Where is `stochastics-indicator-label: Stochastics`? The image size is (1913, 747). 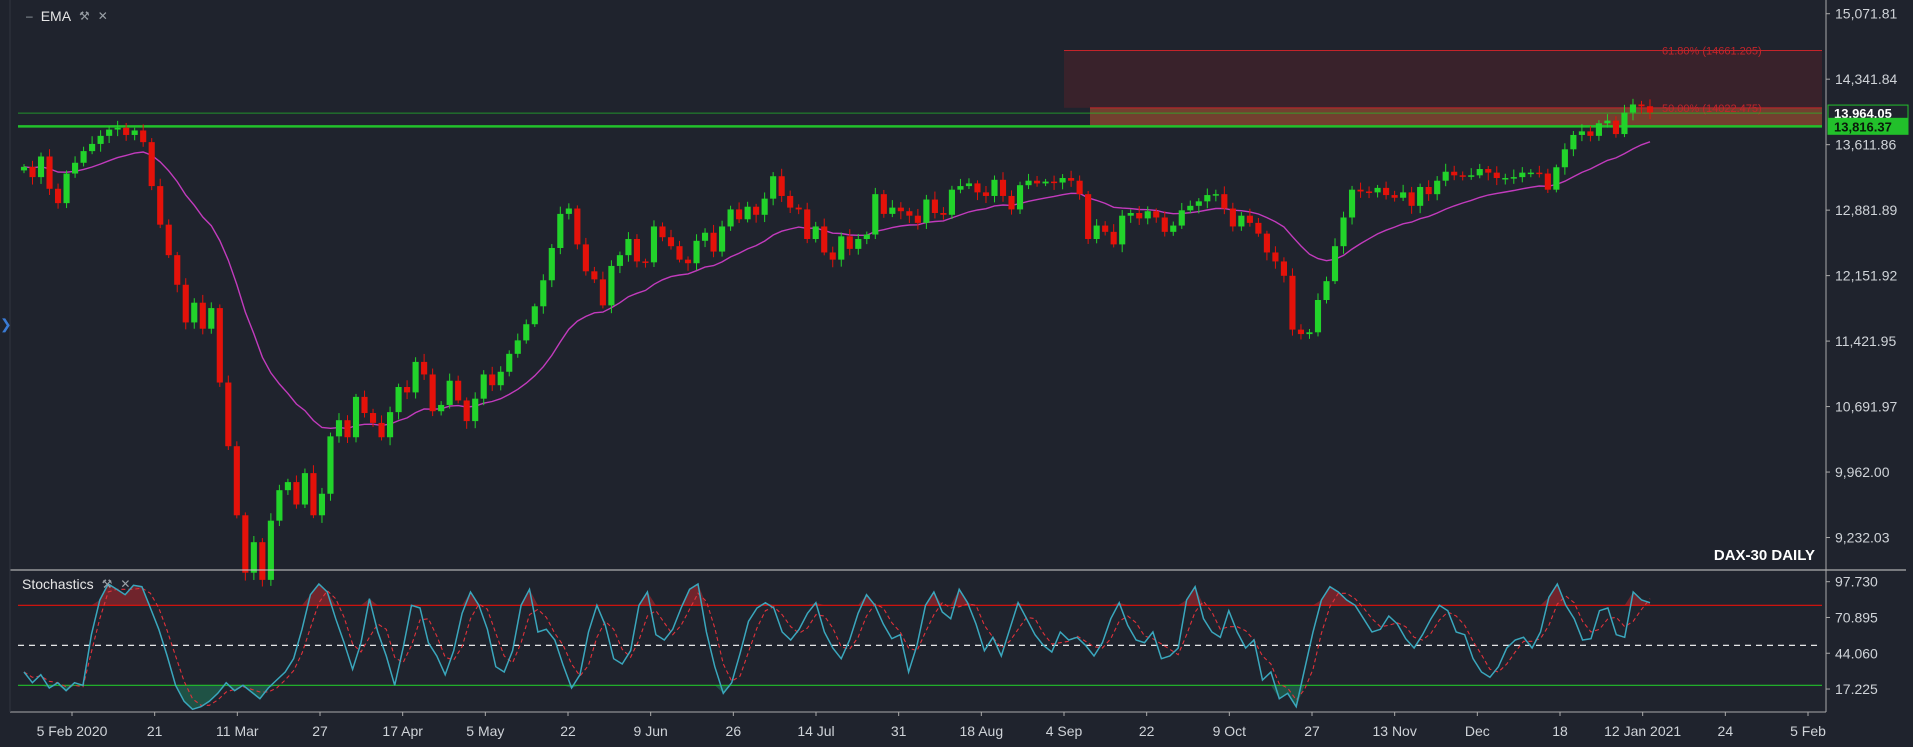
stochastics-indicator-label: Stochastics is located at coordinates (58, 584).